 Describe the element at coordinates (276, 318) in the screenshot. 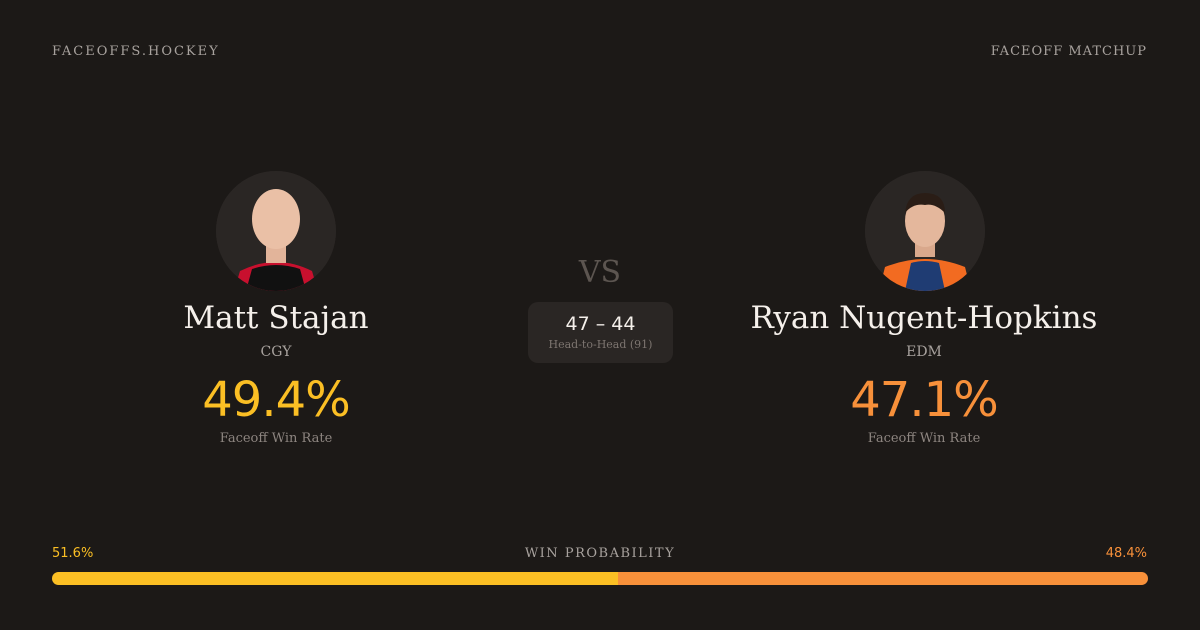

I see `player-name: Matt Stajan` at that location.